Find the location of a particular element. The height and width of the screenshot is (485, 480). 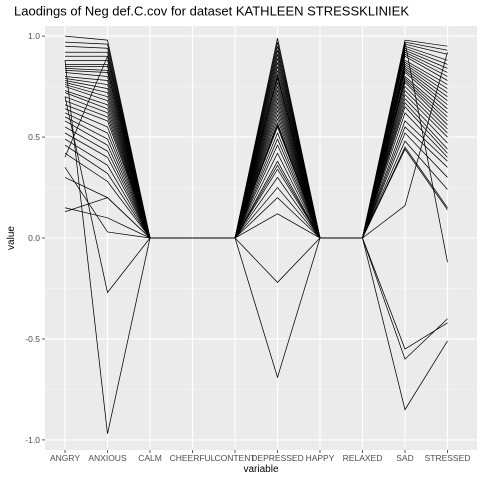

x-tick-label: STRESSED is located at coordinates (448, 458).